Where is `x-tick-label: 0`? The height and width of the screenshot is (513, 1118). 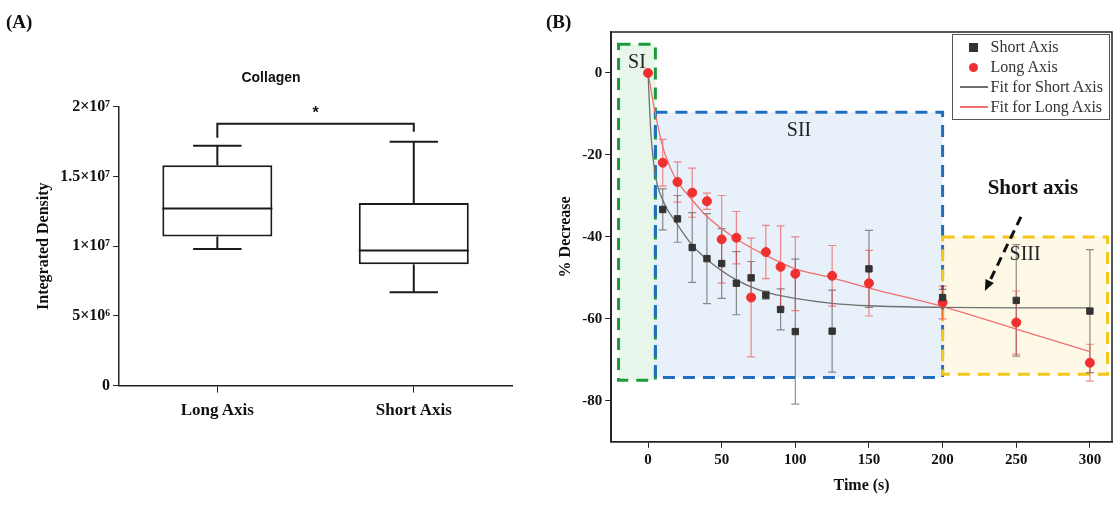
x-tick-label: 0 is located at coordinates (648, 458).